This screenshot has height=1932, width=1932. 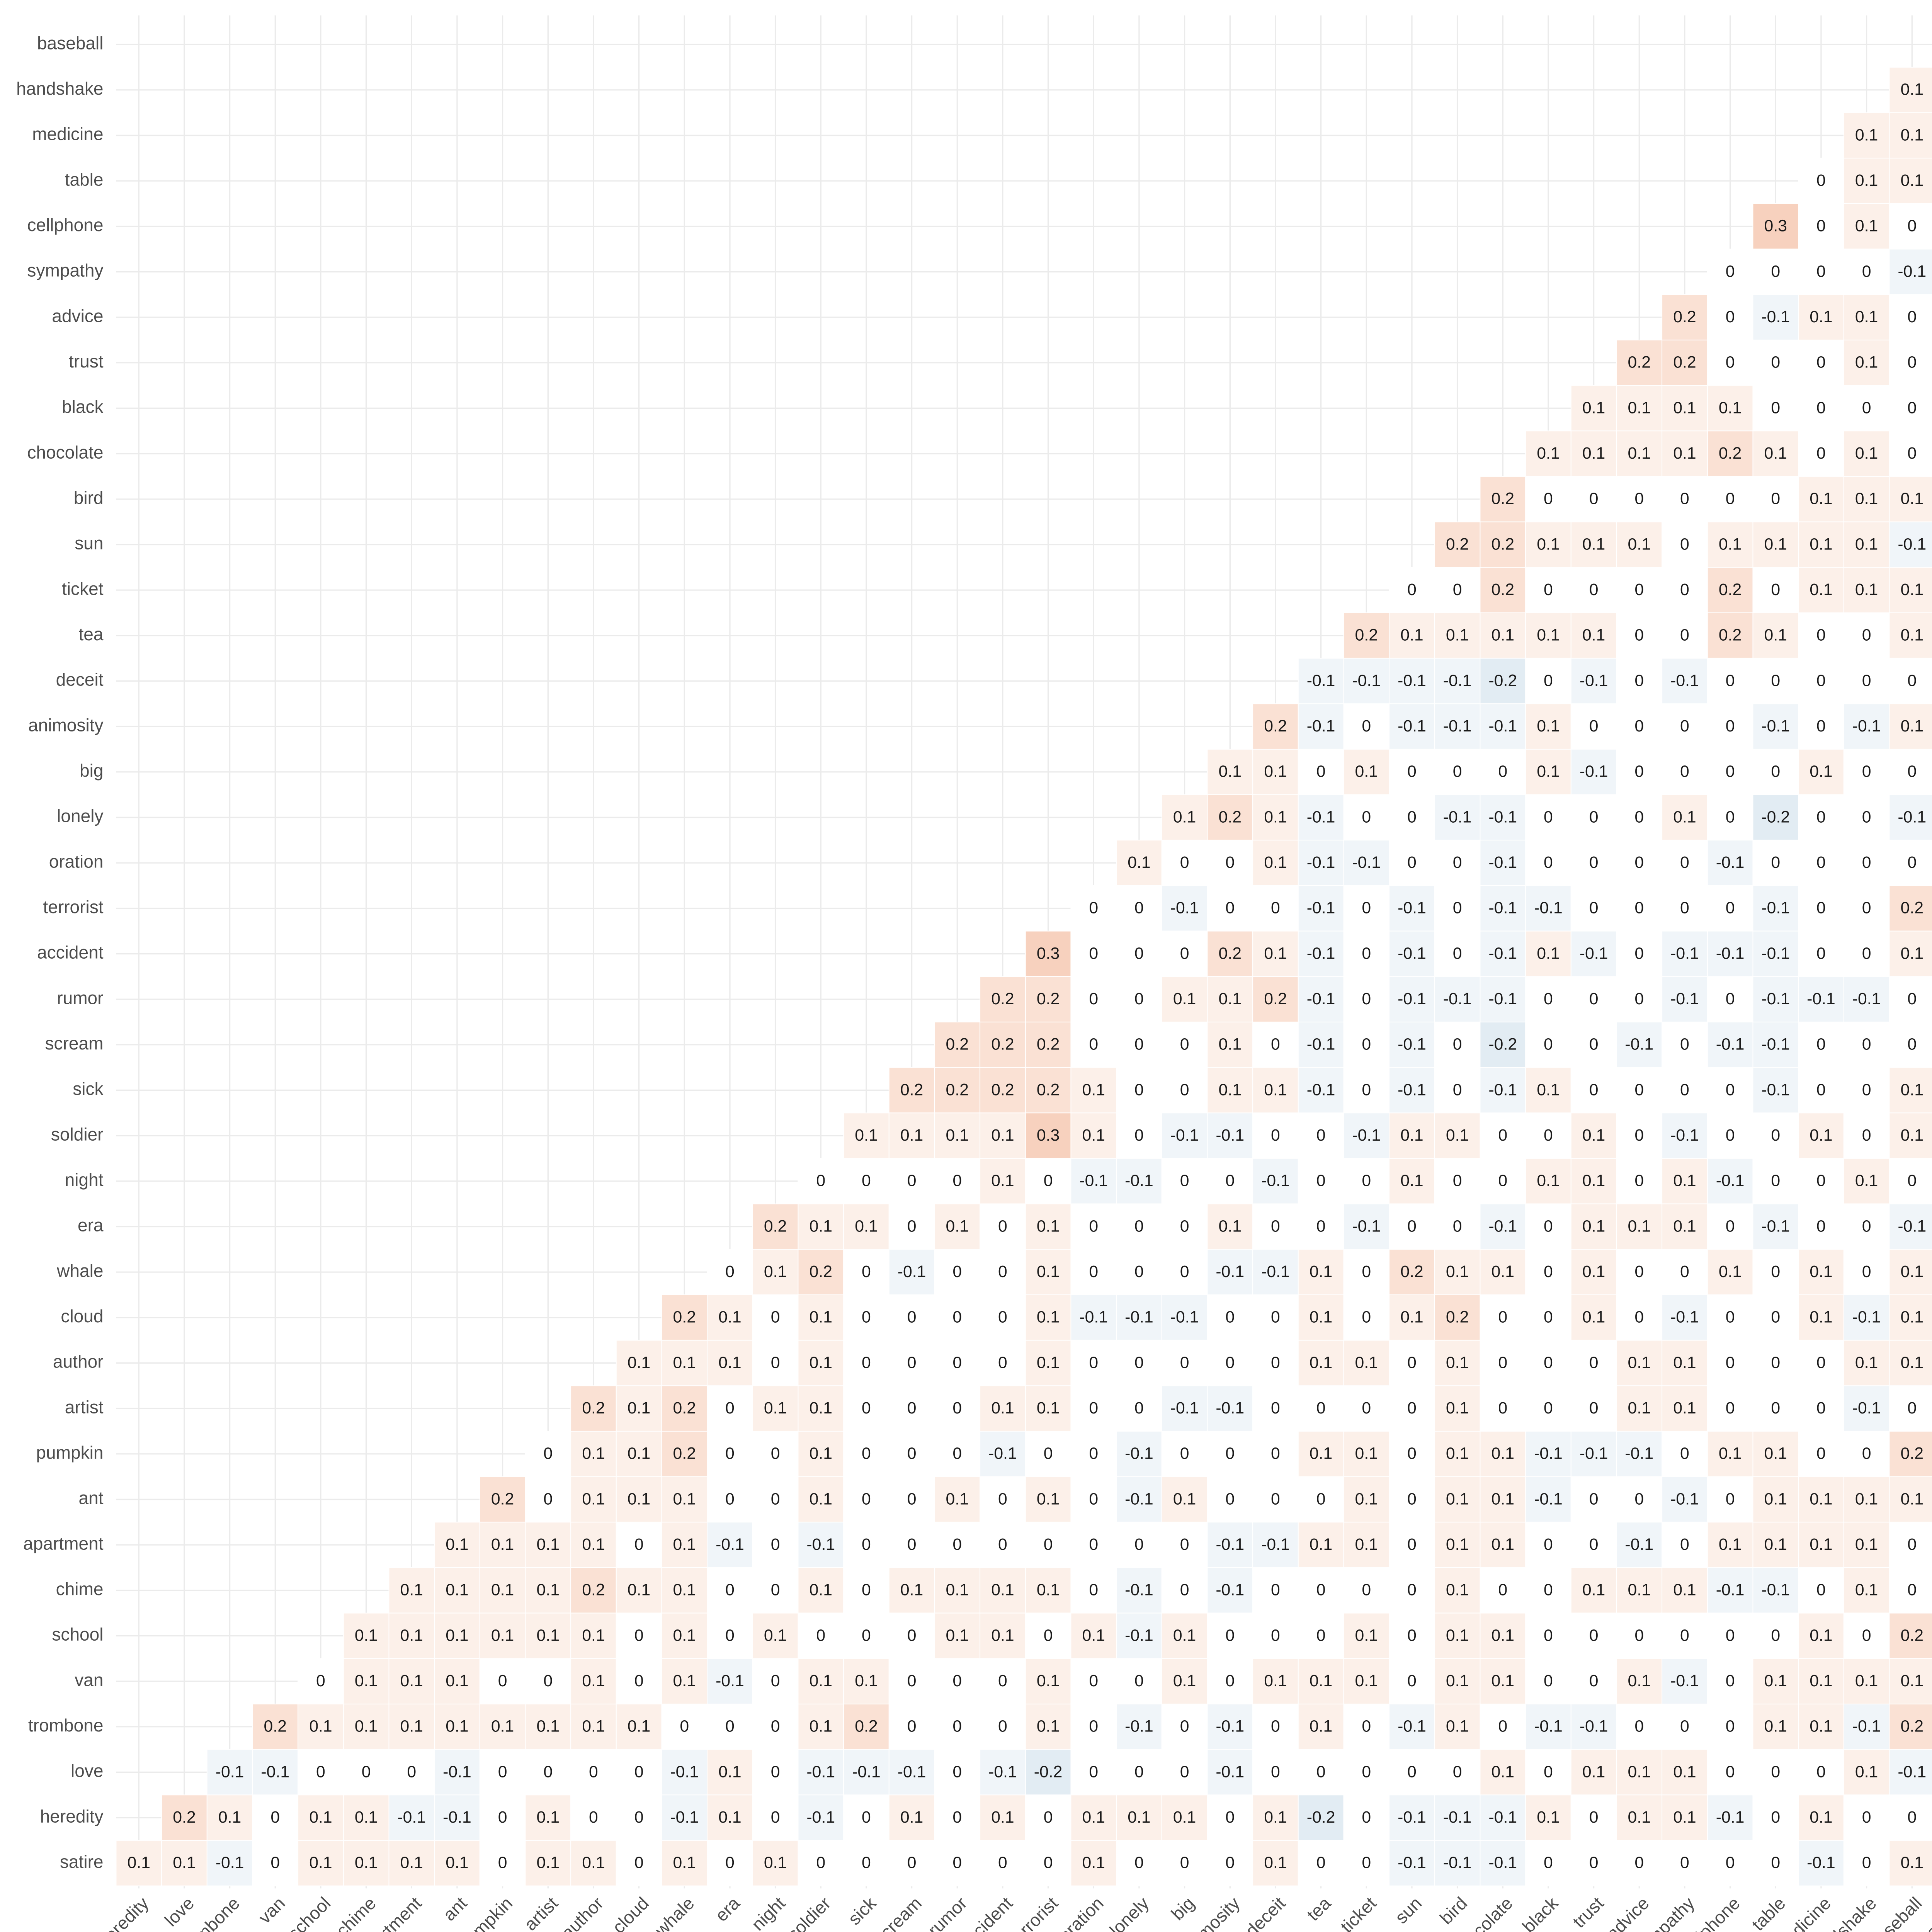 What do you see at coordinates (85, 179) in the screenshot?
I see `y-tick-label: table` at bounding box center [85, 179].